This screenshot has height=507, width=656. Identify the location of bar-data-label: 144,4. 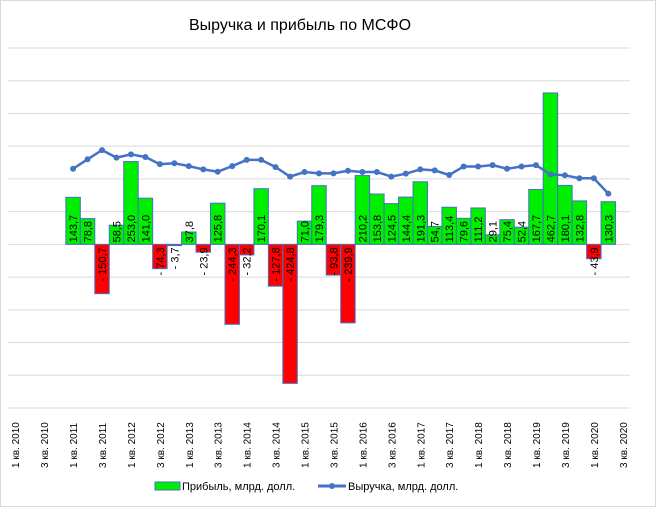
(407, 229).